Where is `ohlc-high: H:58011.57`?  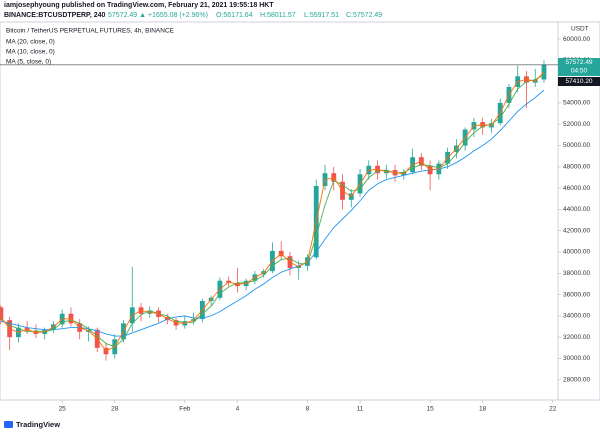 ohlc-high: H:58011.57 is located at coordinates (278, 15).